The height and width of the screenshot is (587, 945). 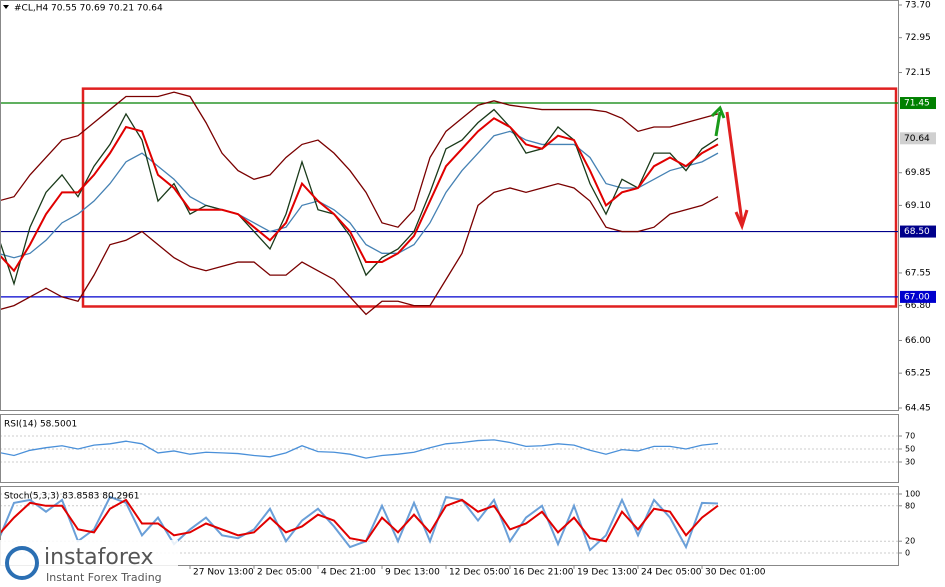 I want to click on price-label-bg, so click(x=918, y=138).